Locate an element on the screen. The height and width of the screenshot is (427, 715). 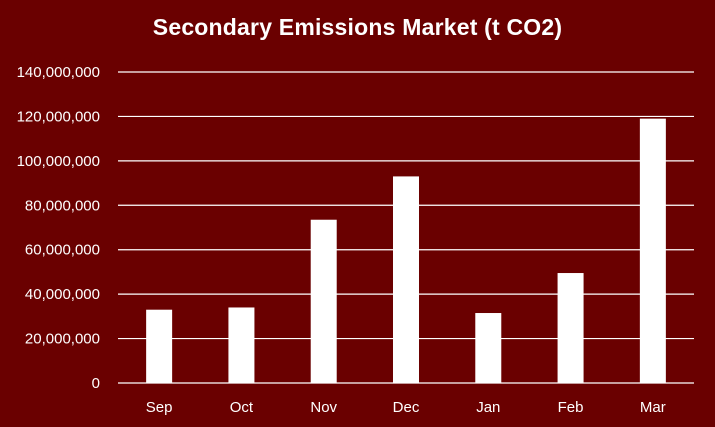
y-tick-label: 20,000,000 is located at coordinates (62, 339).